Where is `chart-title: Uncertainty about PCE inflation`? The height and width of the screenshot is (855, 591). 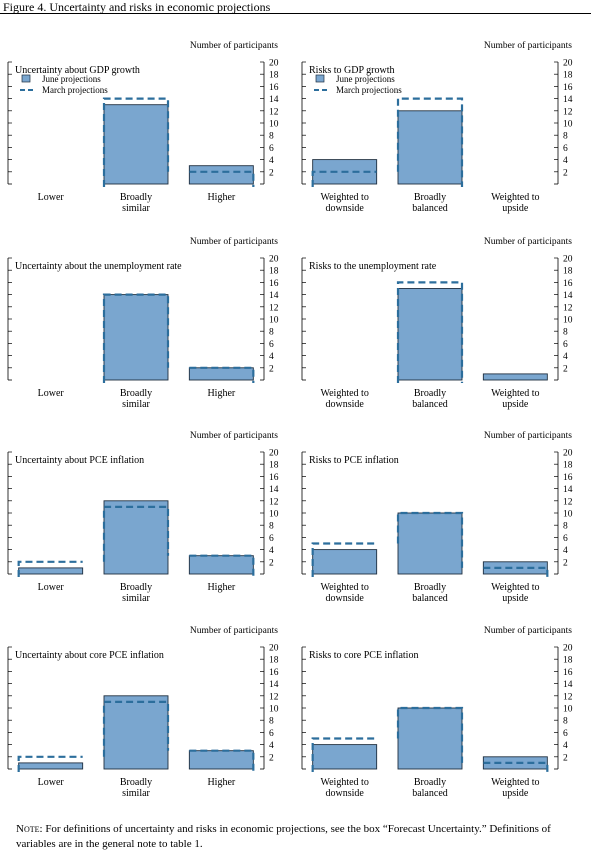
chart-title: Uncertainty about PCE inflation is located at coordinates (79, 460).